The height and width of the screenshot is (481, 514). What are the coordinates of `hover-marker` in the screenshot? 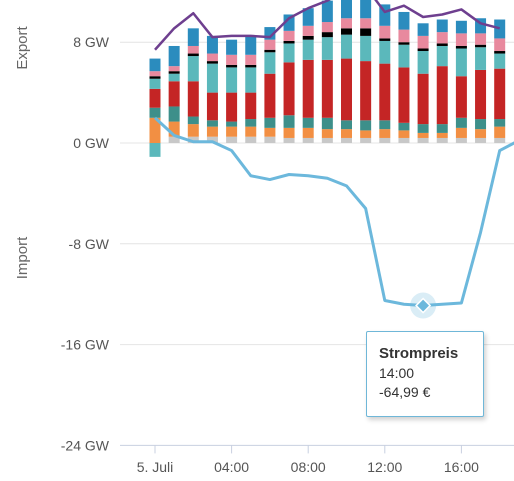 It's located at (423, 305).